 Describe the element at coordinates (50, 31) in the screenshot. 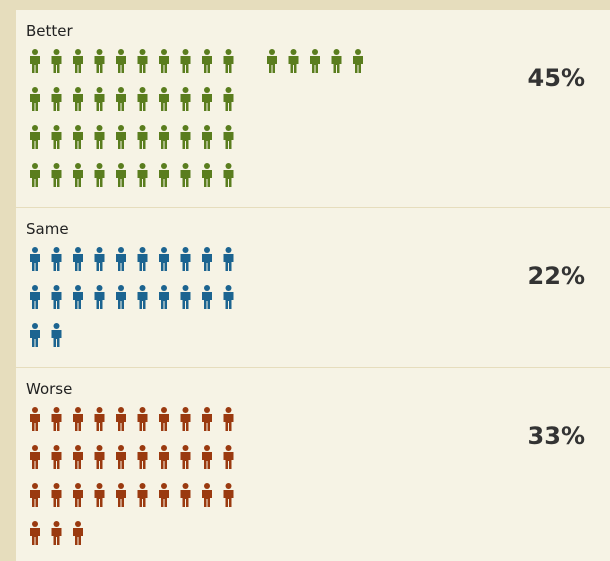

I see `category-label: Better` at that location.